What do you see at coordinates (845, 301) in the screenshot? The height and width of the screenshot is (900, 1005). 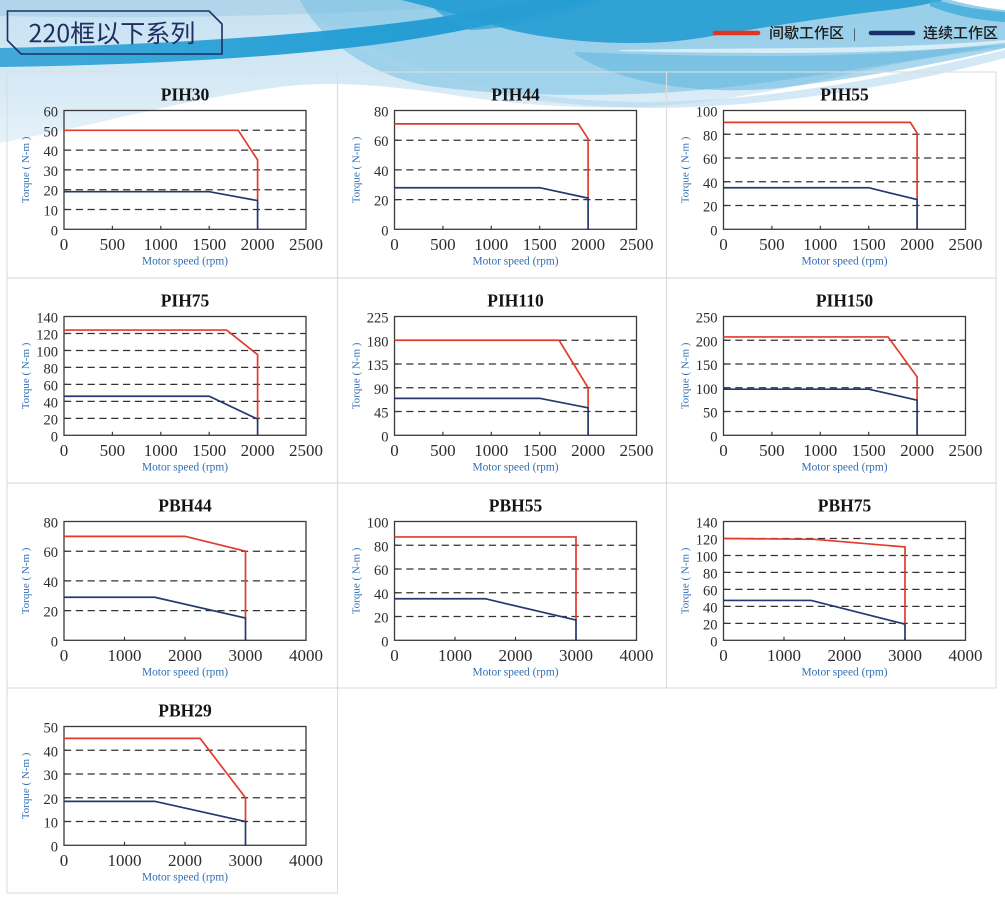 I see `svg-text: PIH150` at bounding box center [845, 301].